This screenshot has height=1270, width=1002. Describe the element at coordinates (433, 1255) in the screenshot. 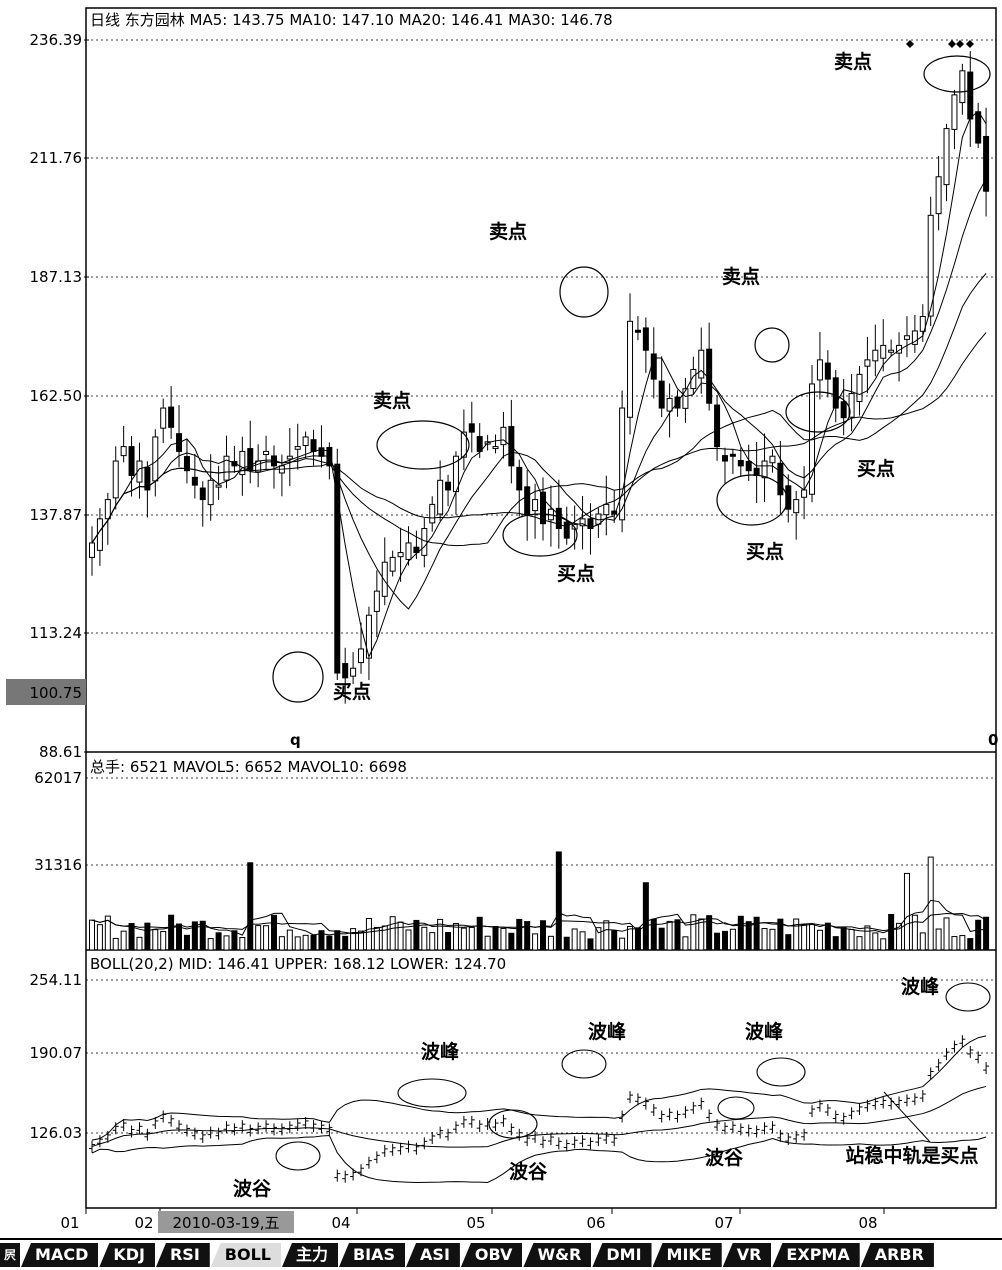

I see `tab-asi: ASI` at that location.